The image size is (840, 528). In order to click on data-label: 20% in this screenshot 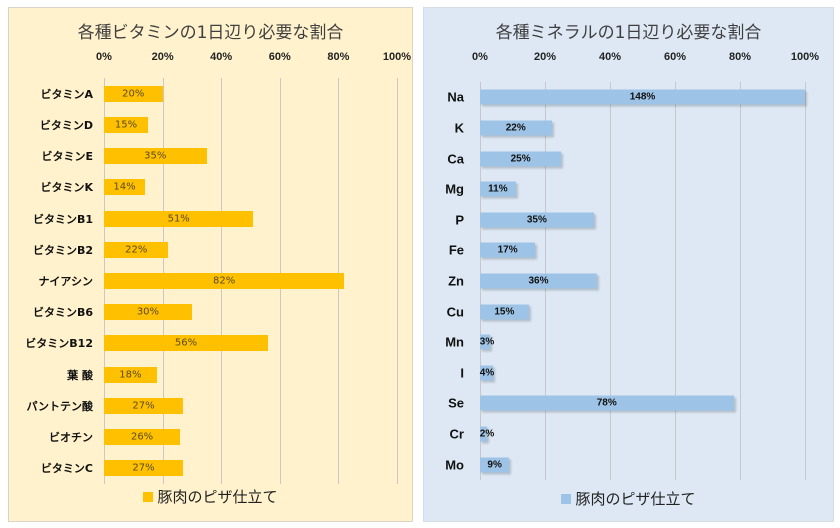, I will do `click(133, 94)`.